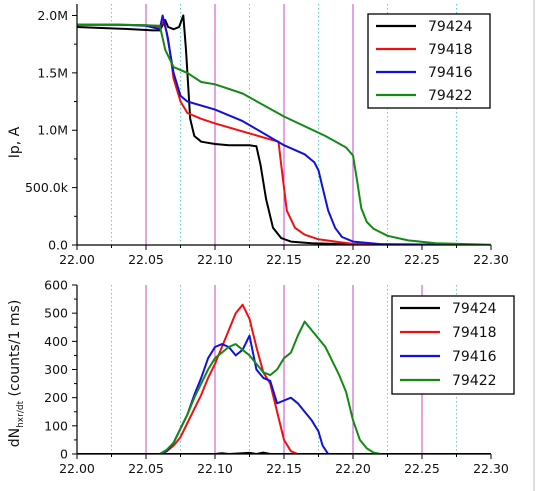 The height and width of the screenshot is (491, 544). I want to click on y-axis-title: dNhxr/dt (counts/1 ms), so click(16, 374).